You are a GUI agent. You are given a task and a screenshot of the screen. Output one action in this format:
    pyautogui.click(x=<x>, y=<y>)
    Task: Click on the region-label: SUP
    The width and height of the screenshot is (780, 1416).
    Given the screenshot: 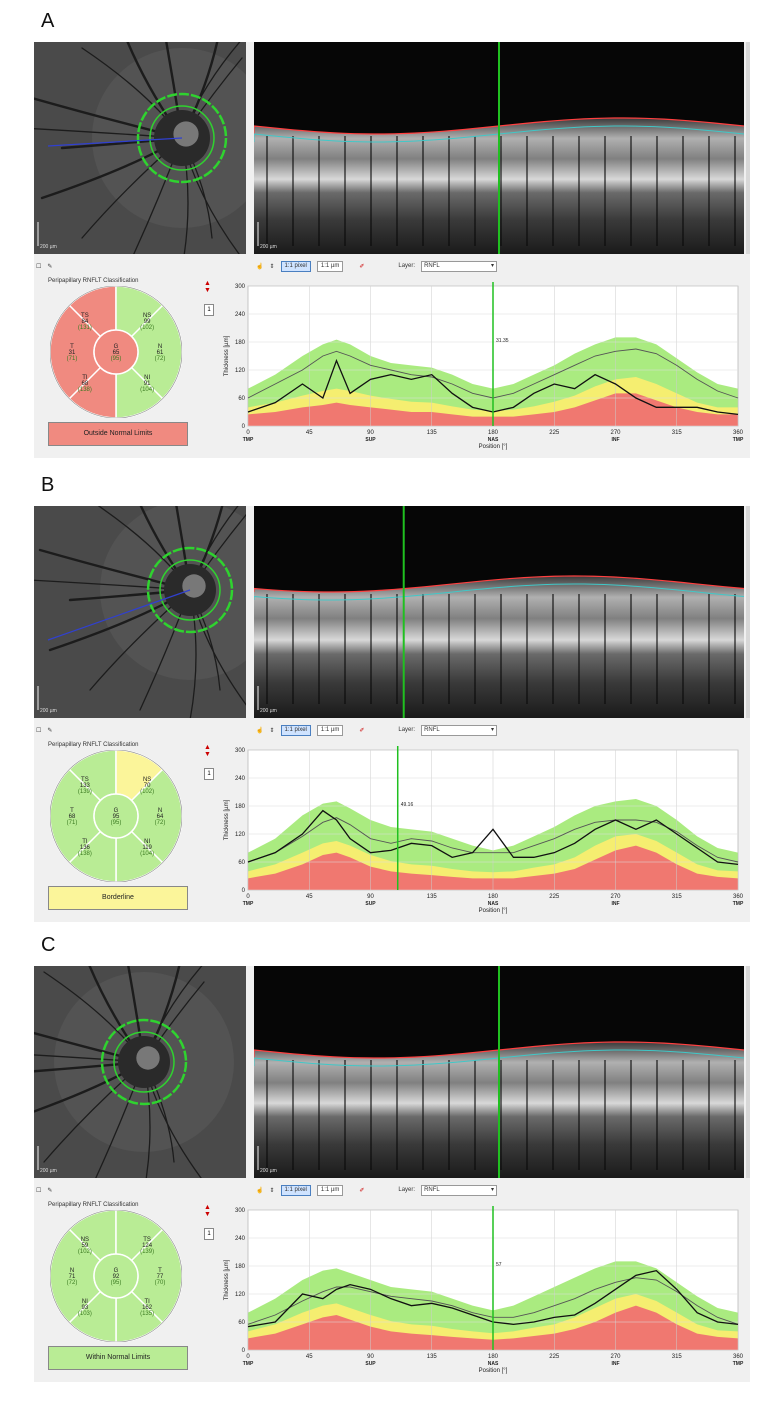 What is the action you would take?
    pyautogui.click(x=370, y=904)
    